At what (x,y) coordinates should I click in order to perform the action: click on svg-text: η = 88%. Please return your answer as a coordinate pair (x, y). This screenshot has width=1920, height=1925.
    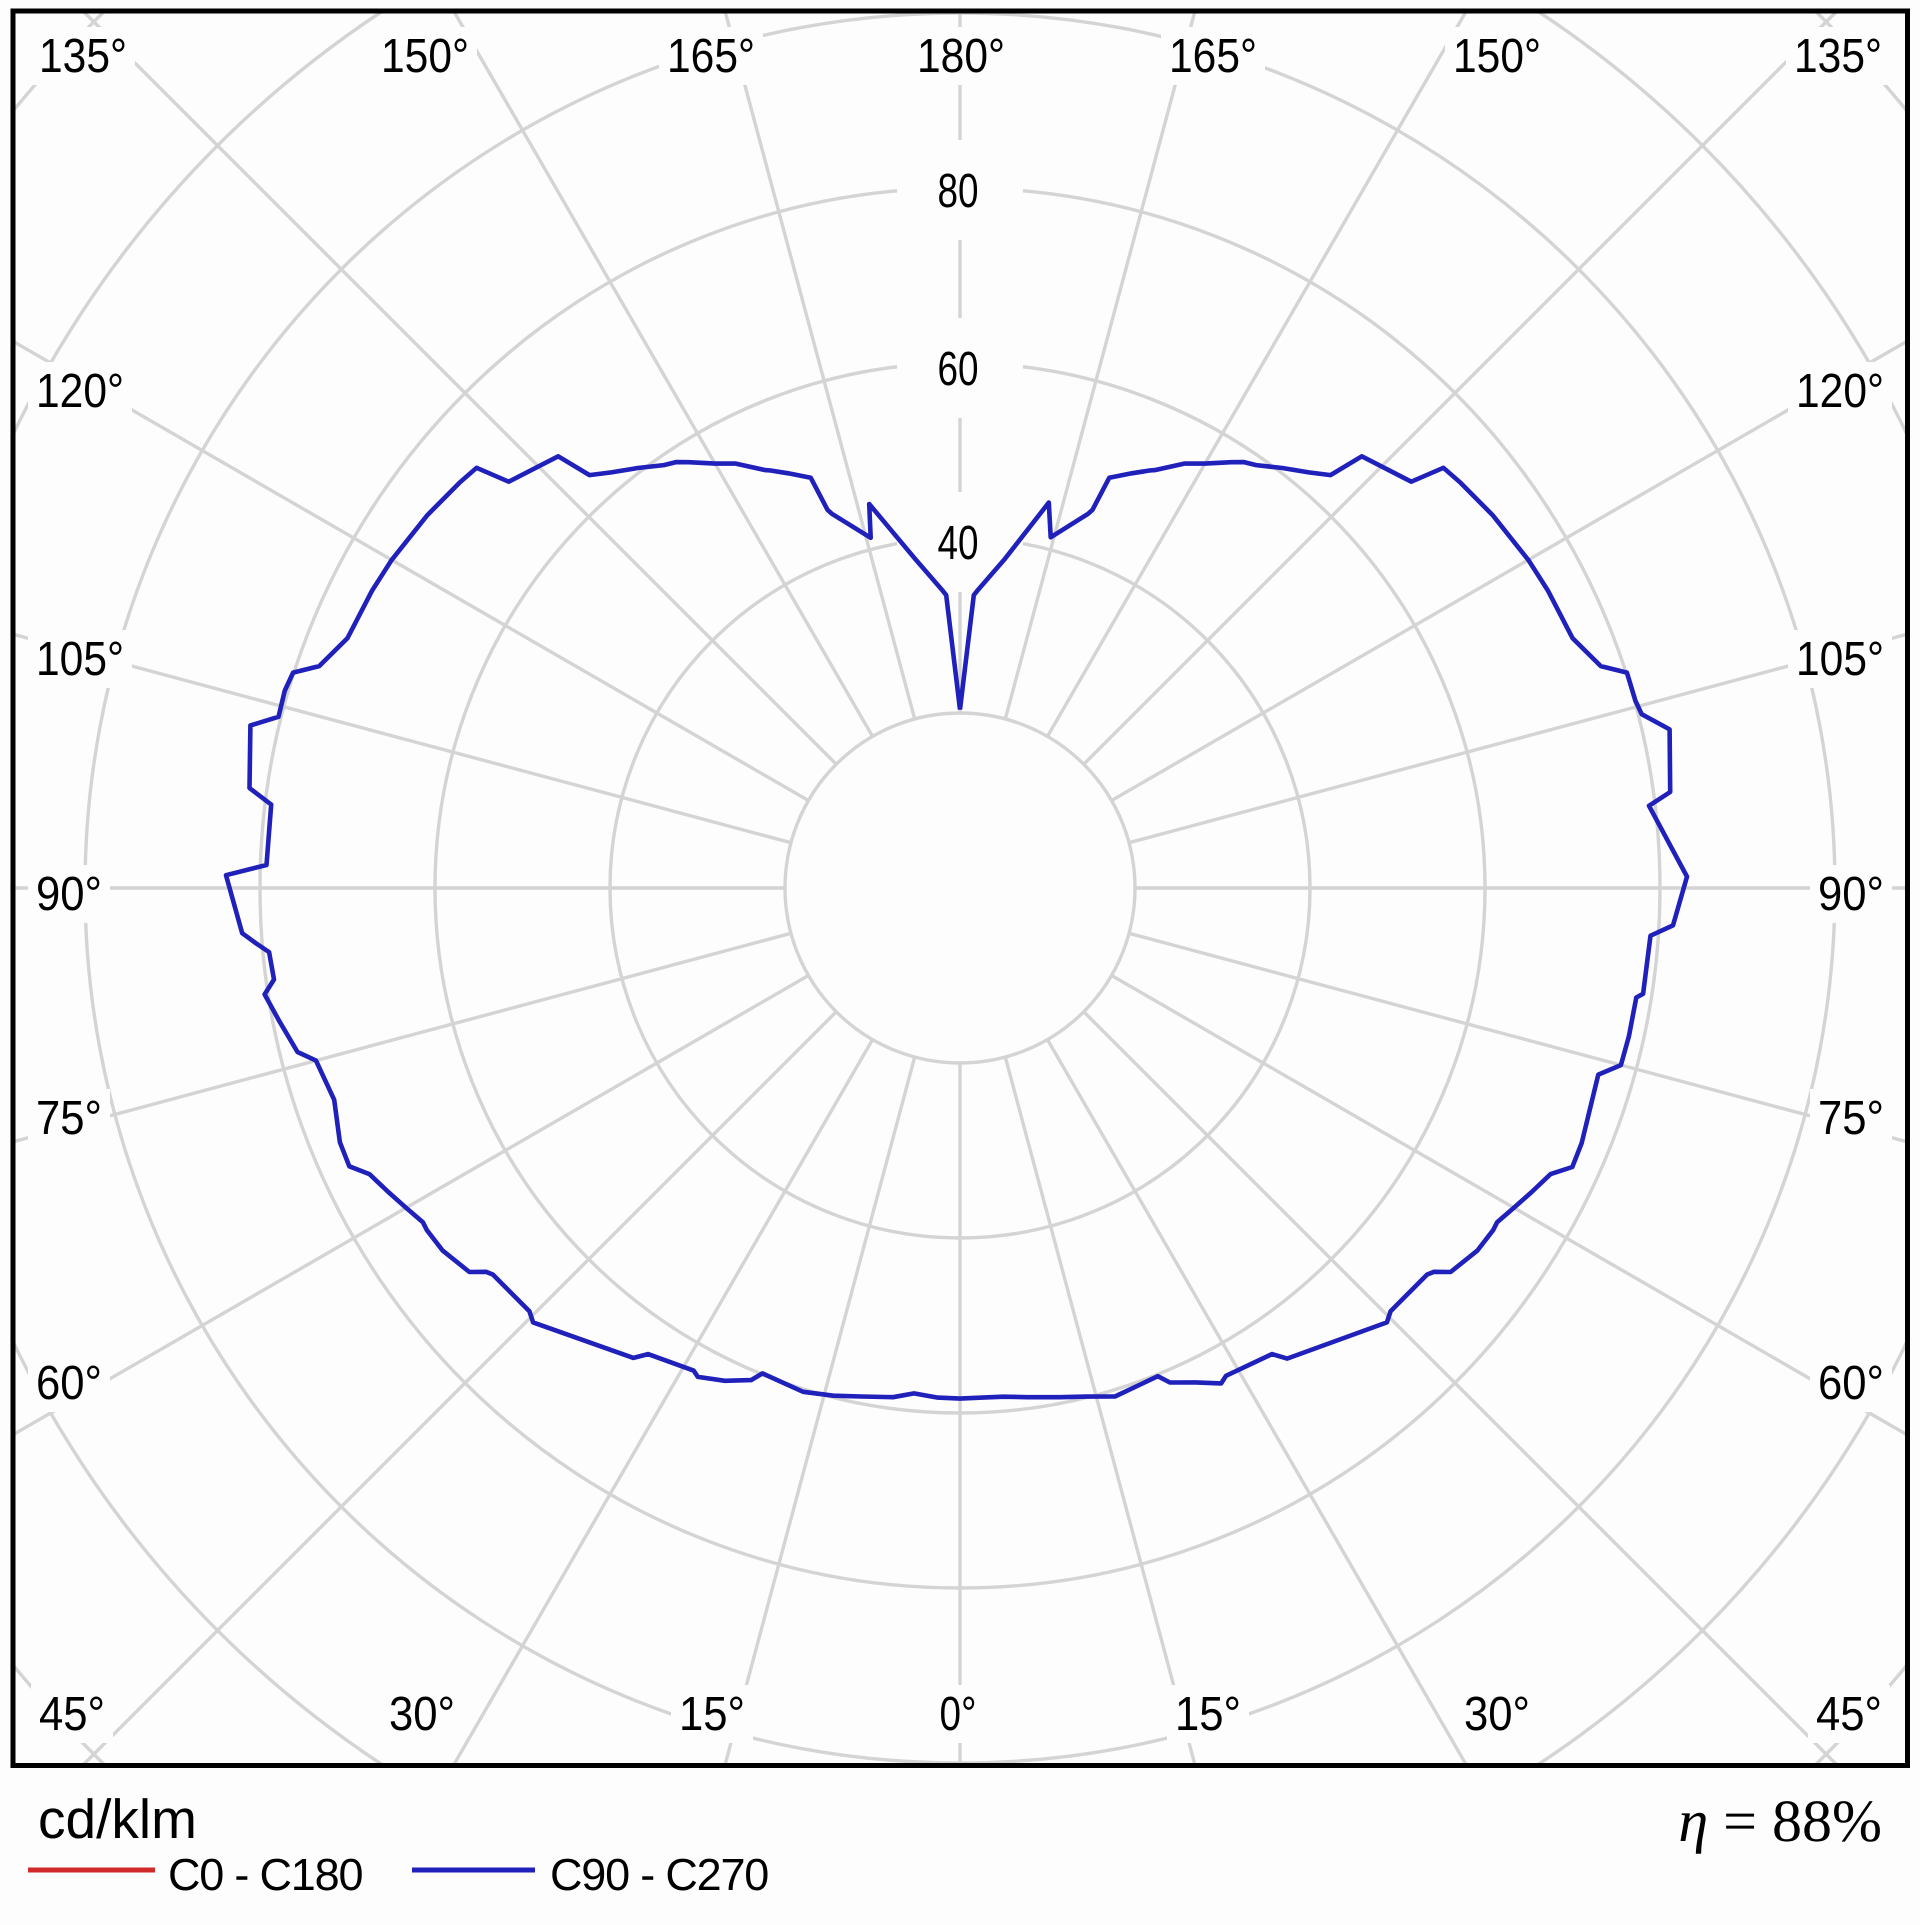
    Looking at the image, I should click on (1780, 1821).